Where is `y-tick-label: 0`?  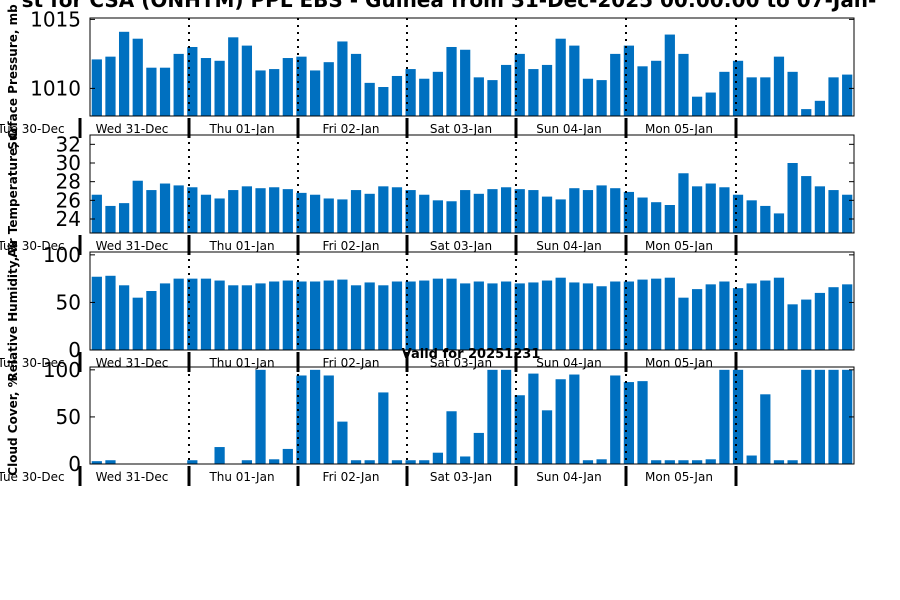 y-tick-label: 0 is located at coordinates (74, 350).